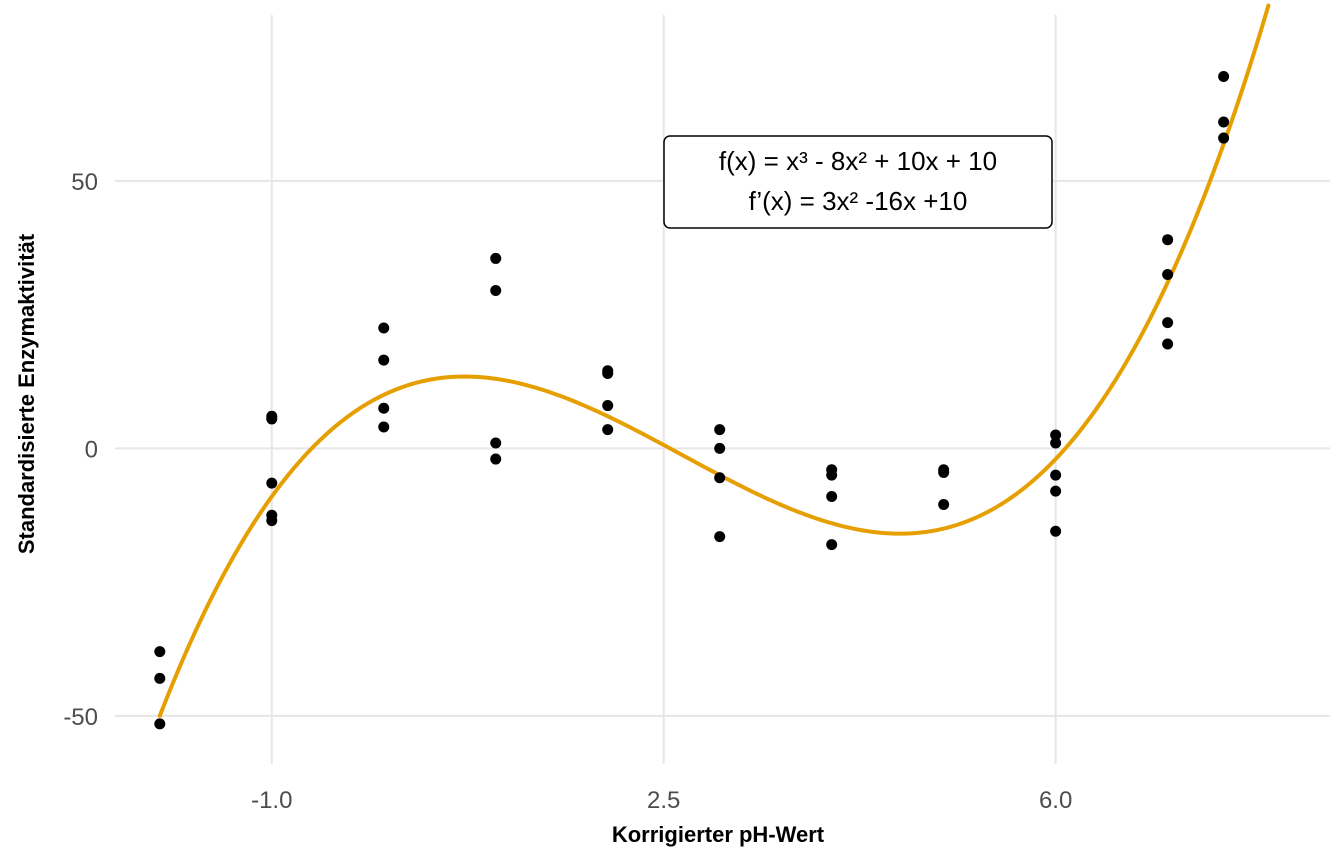  Describe the element at coordinates (718, 834) in the screenshot. I see `x-axis-title: Korrigierter pH-Wert` at that location.